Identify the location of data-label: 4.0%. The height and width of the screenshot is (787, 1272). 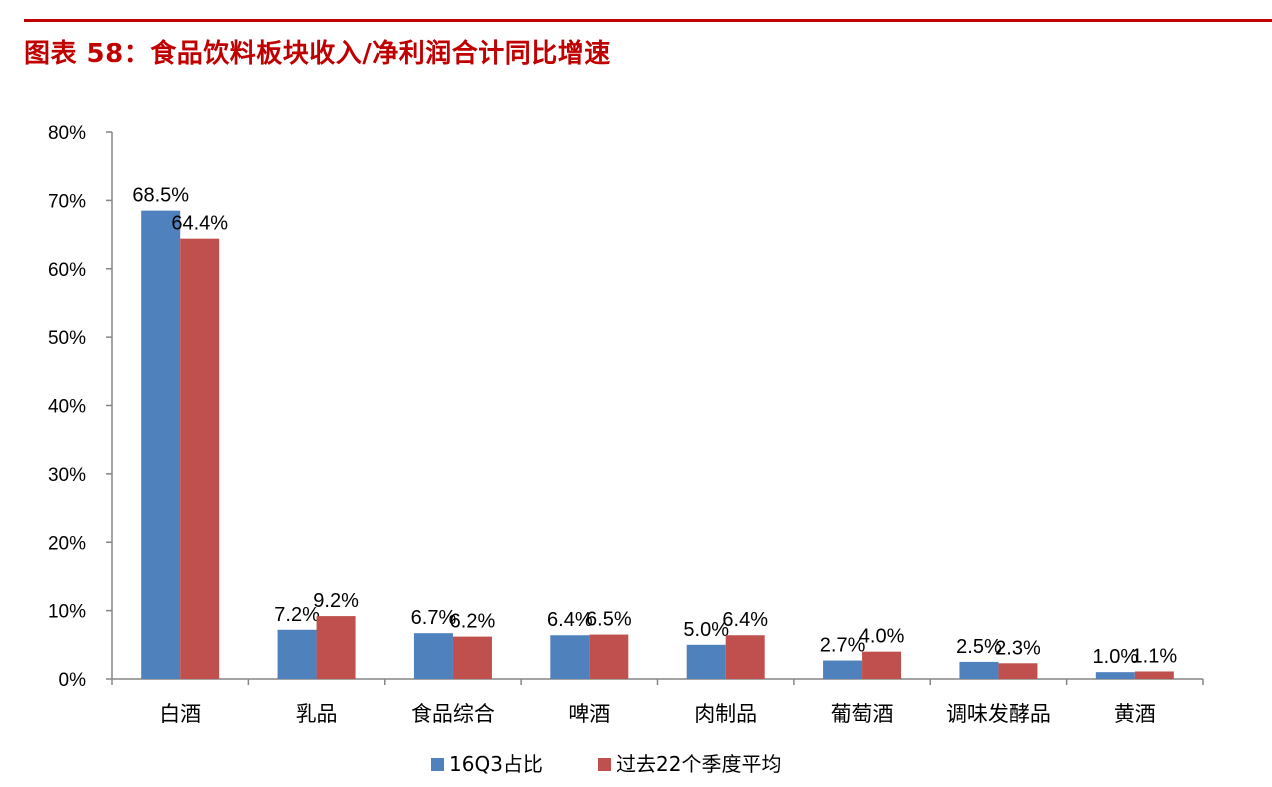
(882, 637).